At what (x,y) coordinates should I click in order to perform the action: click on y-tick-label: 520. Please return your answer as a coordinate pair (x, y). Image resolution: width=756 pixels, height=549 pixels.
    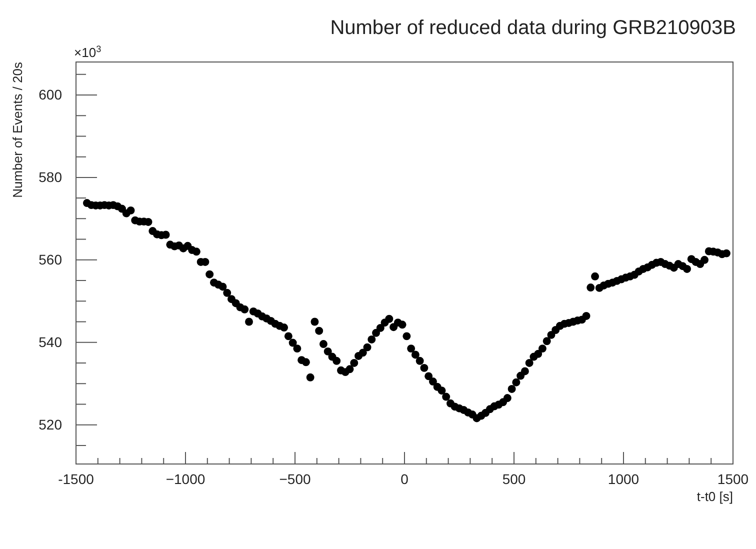
    Looking at the image, I should click on (50, 424).